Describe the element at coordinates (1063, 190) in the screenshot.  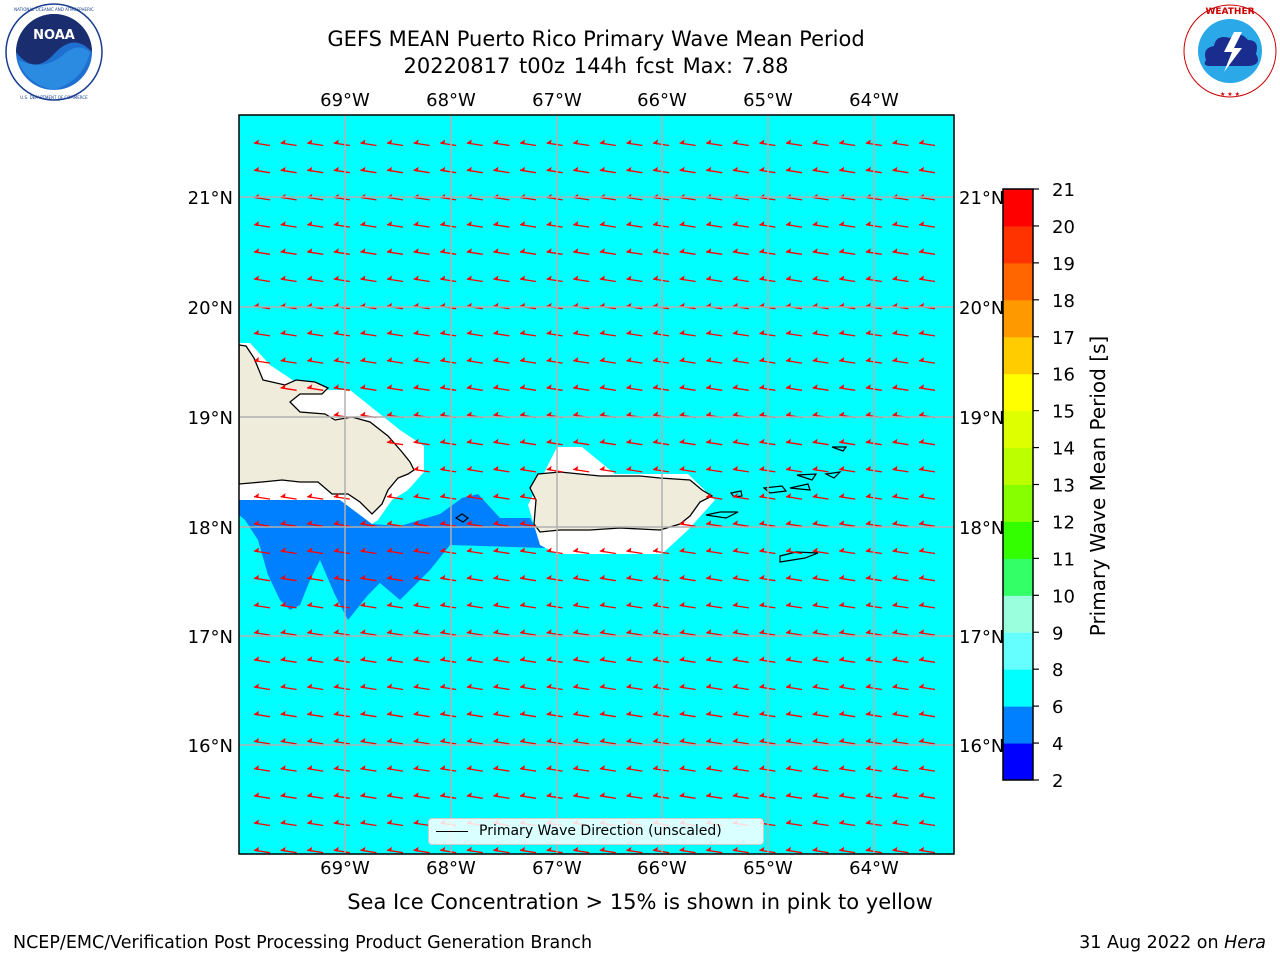
I see `colorbar-tick-label: 21` at that location.